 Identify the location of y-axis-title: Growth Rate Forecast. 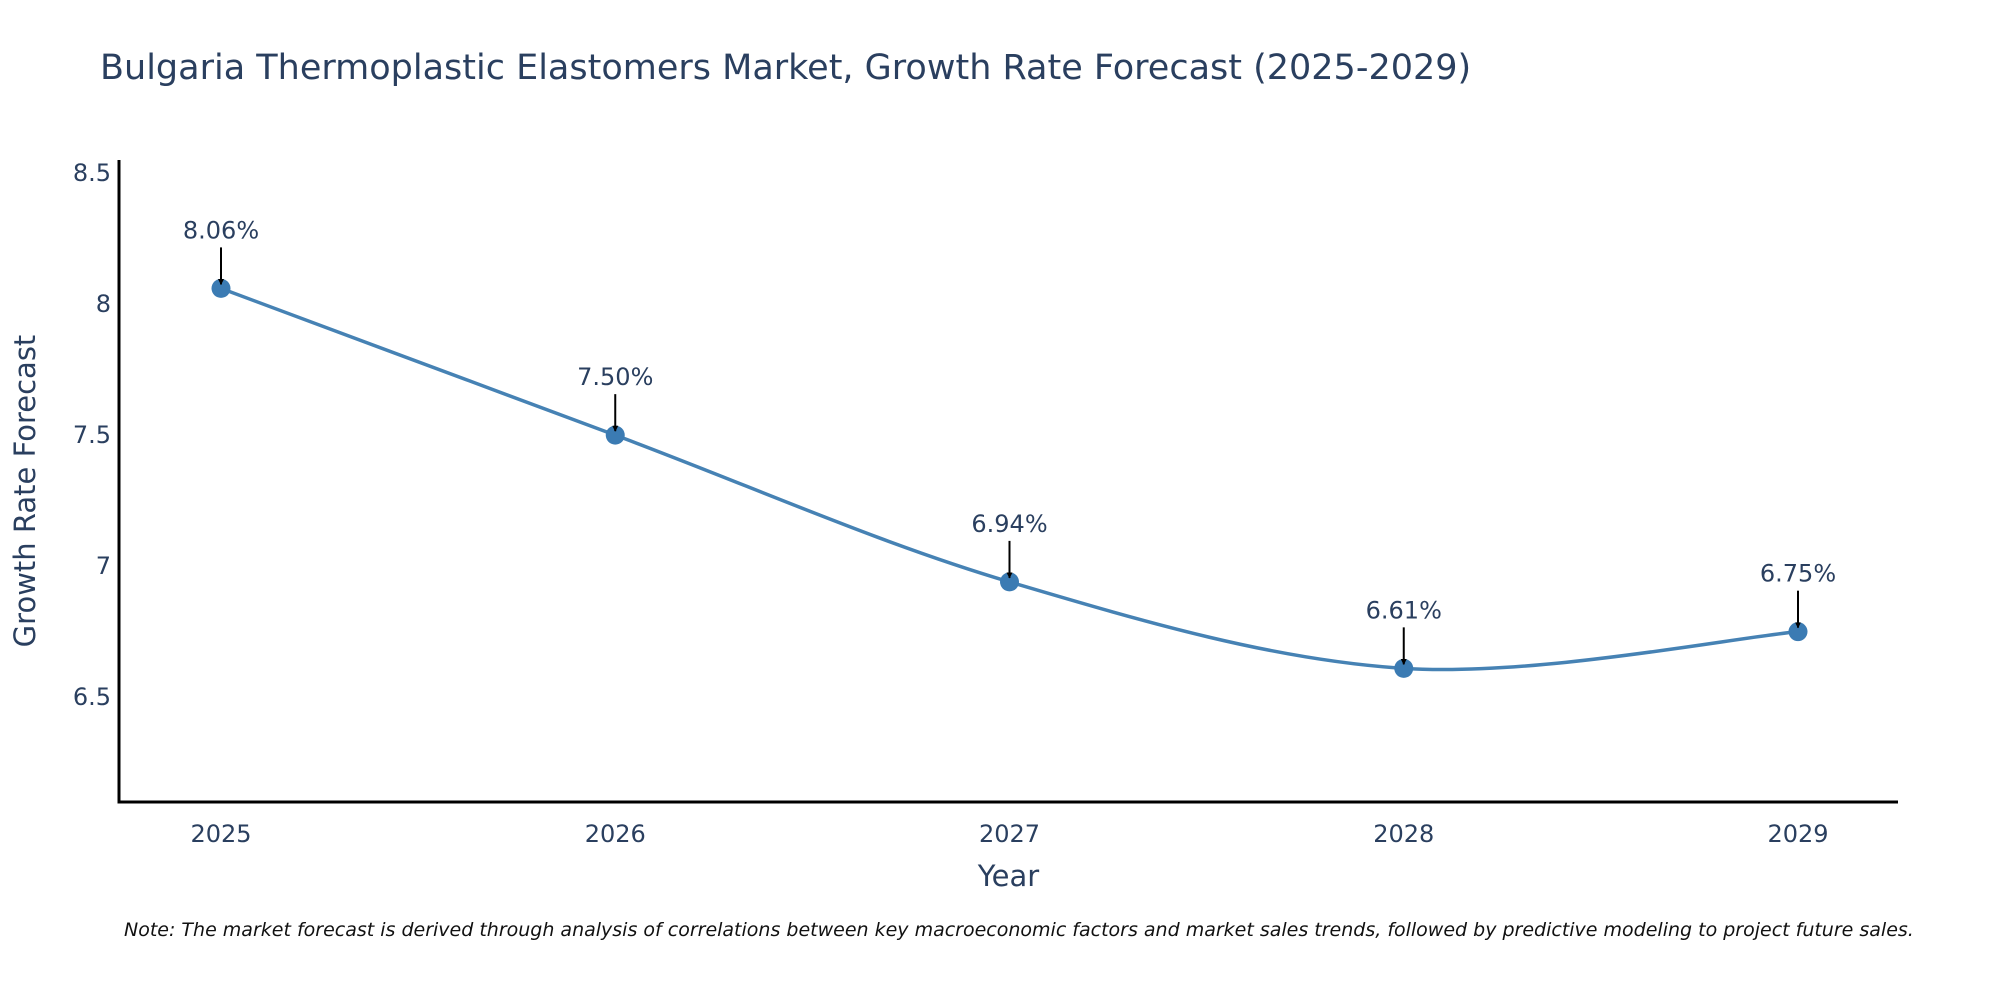
(25, 491).